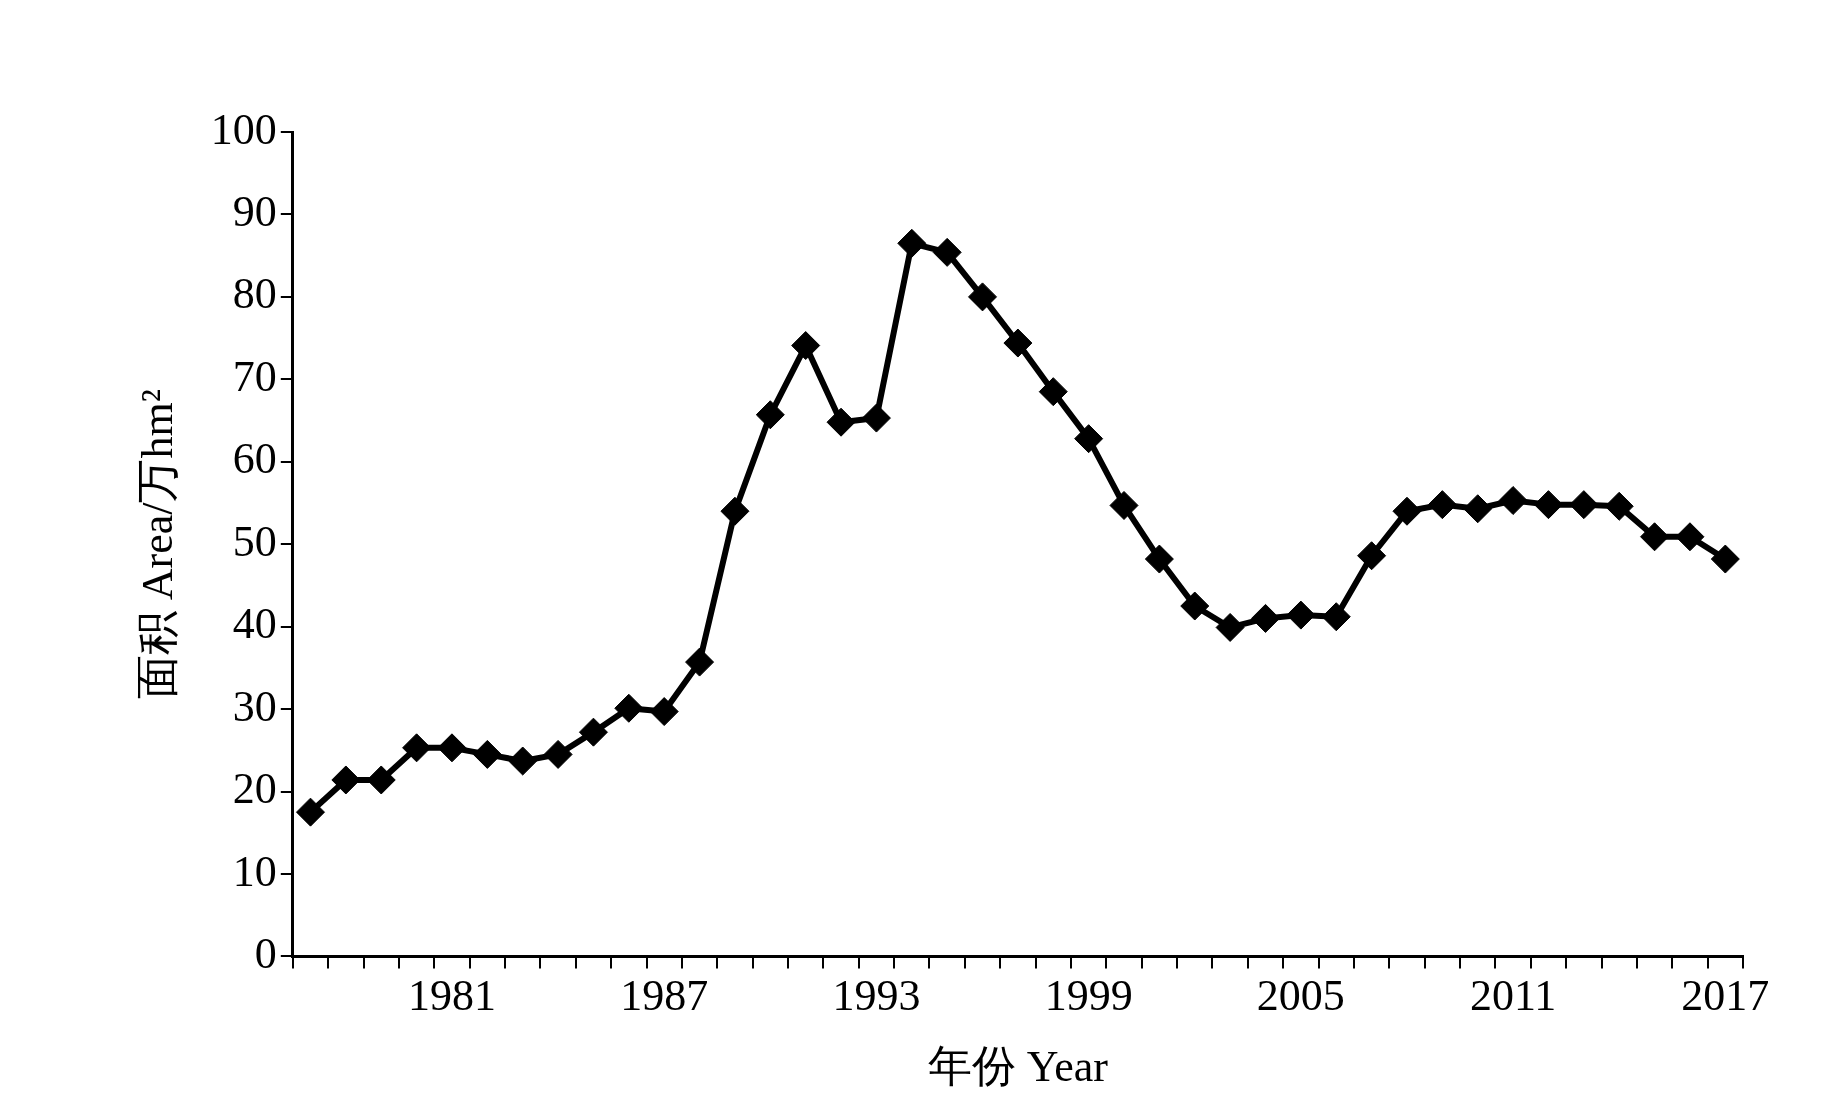 This screenshot has width=1843, height=1110. What do you see at coordinates (254, 294) in the screenshot?
I see `y-tick-label: 80` at bounding box center [254, 294].